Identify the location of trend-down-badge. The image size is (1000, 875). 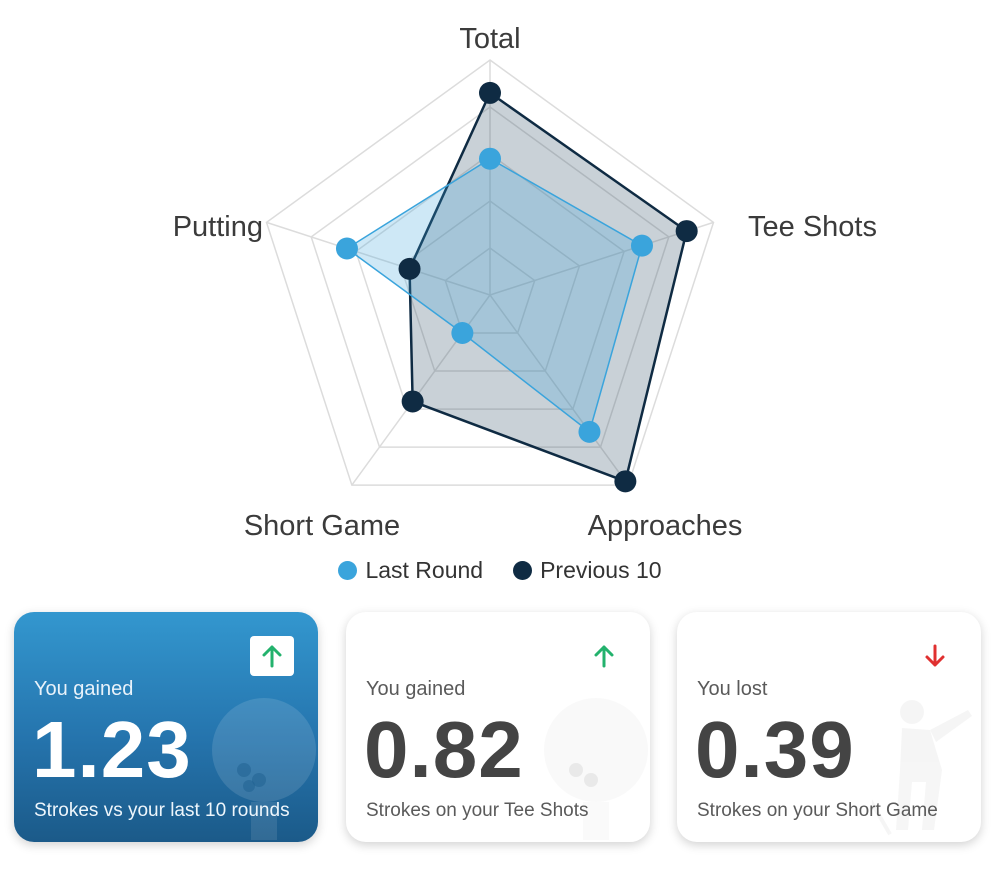
(935, 656).